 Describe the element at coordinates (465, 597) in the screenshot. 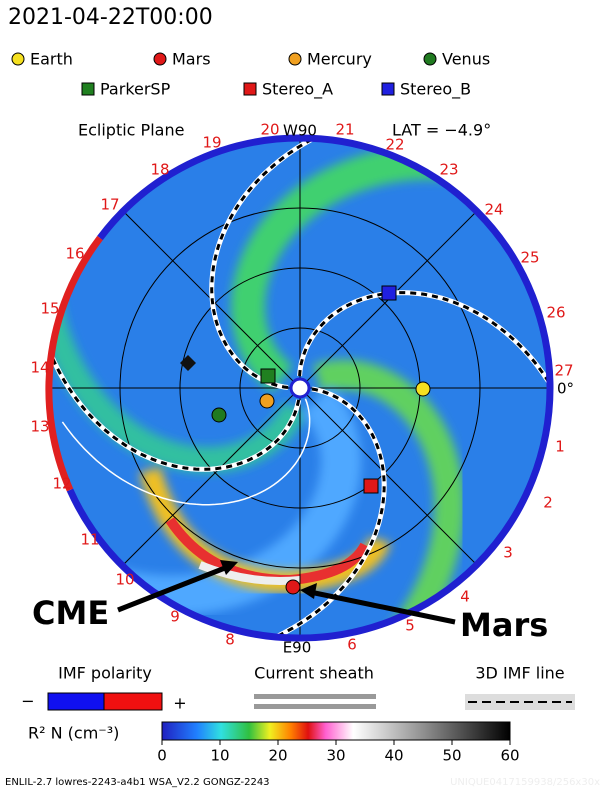

I see `rim-label: 4` at that location.